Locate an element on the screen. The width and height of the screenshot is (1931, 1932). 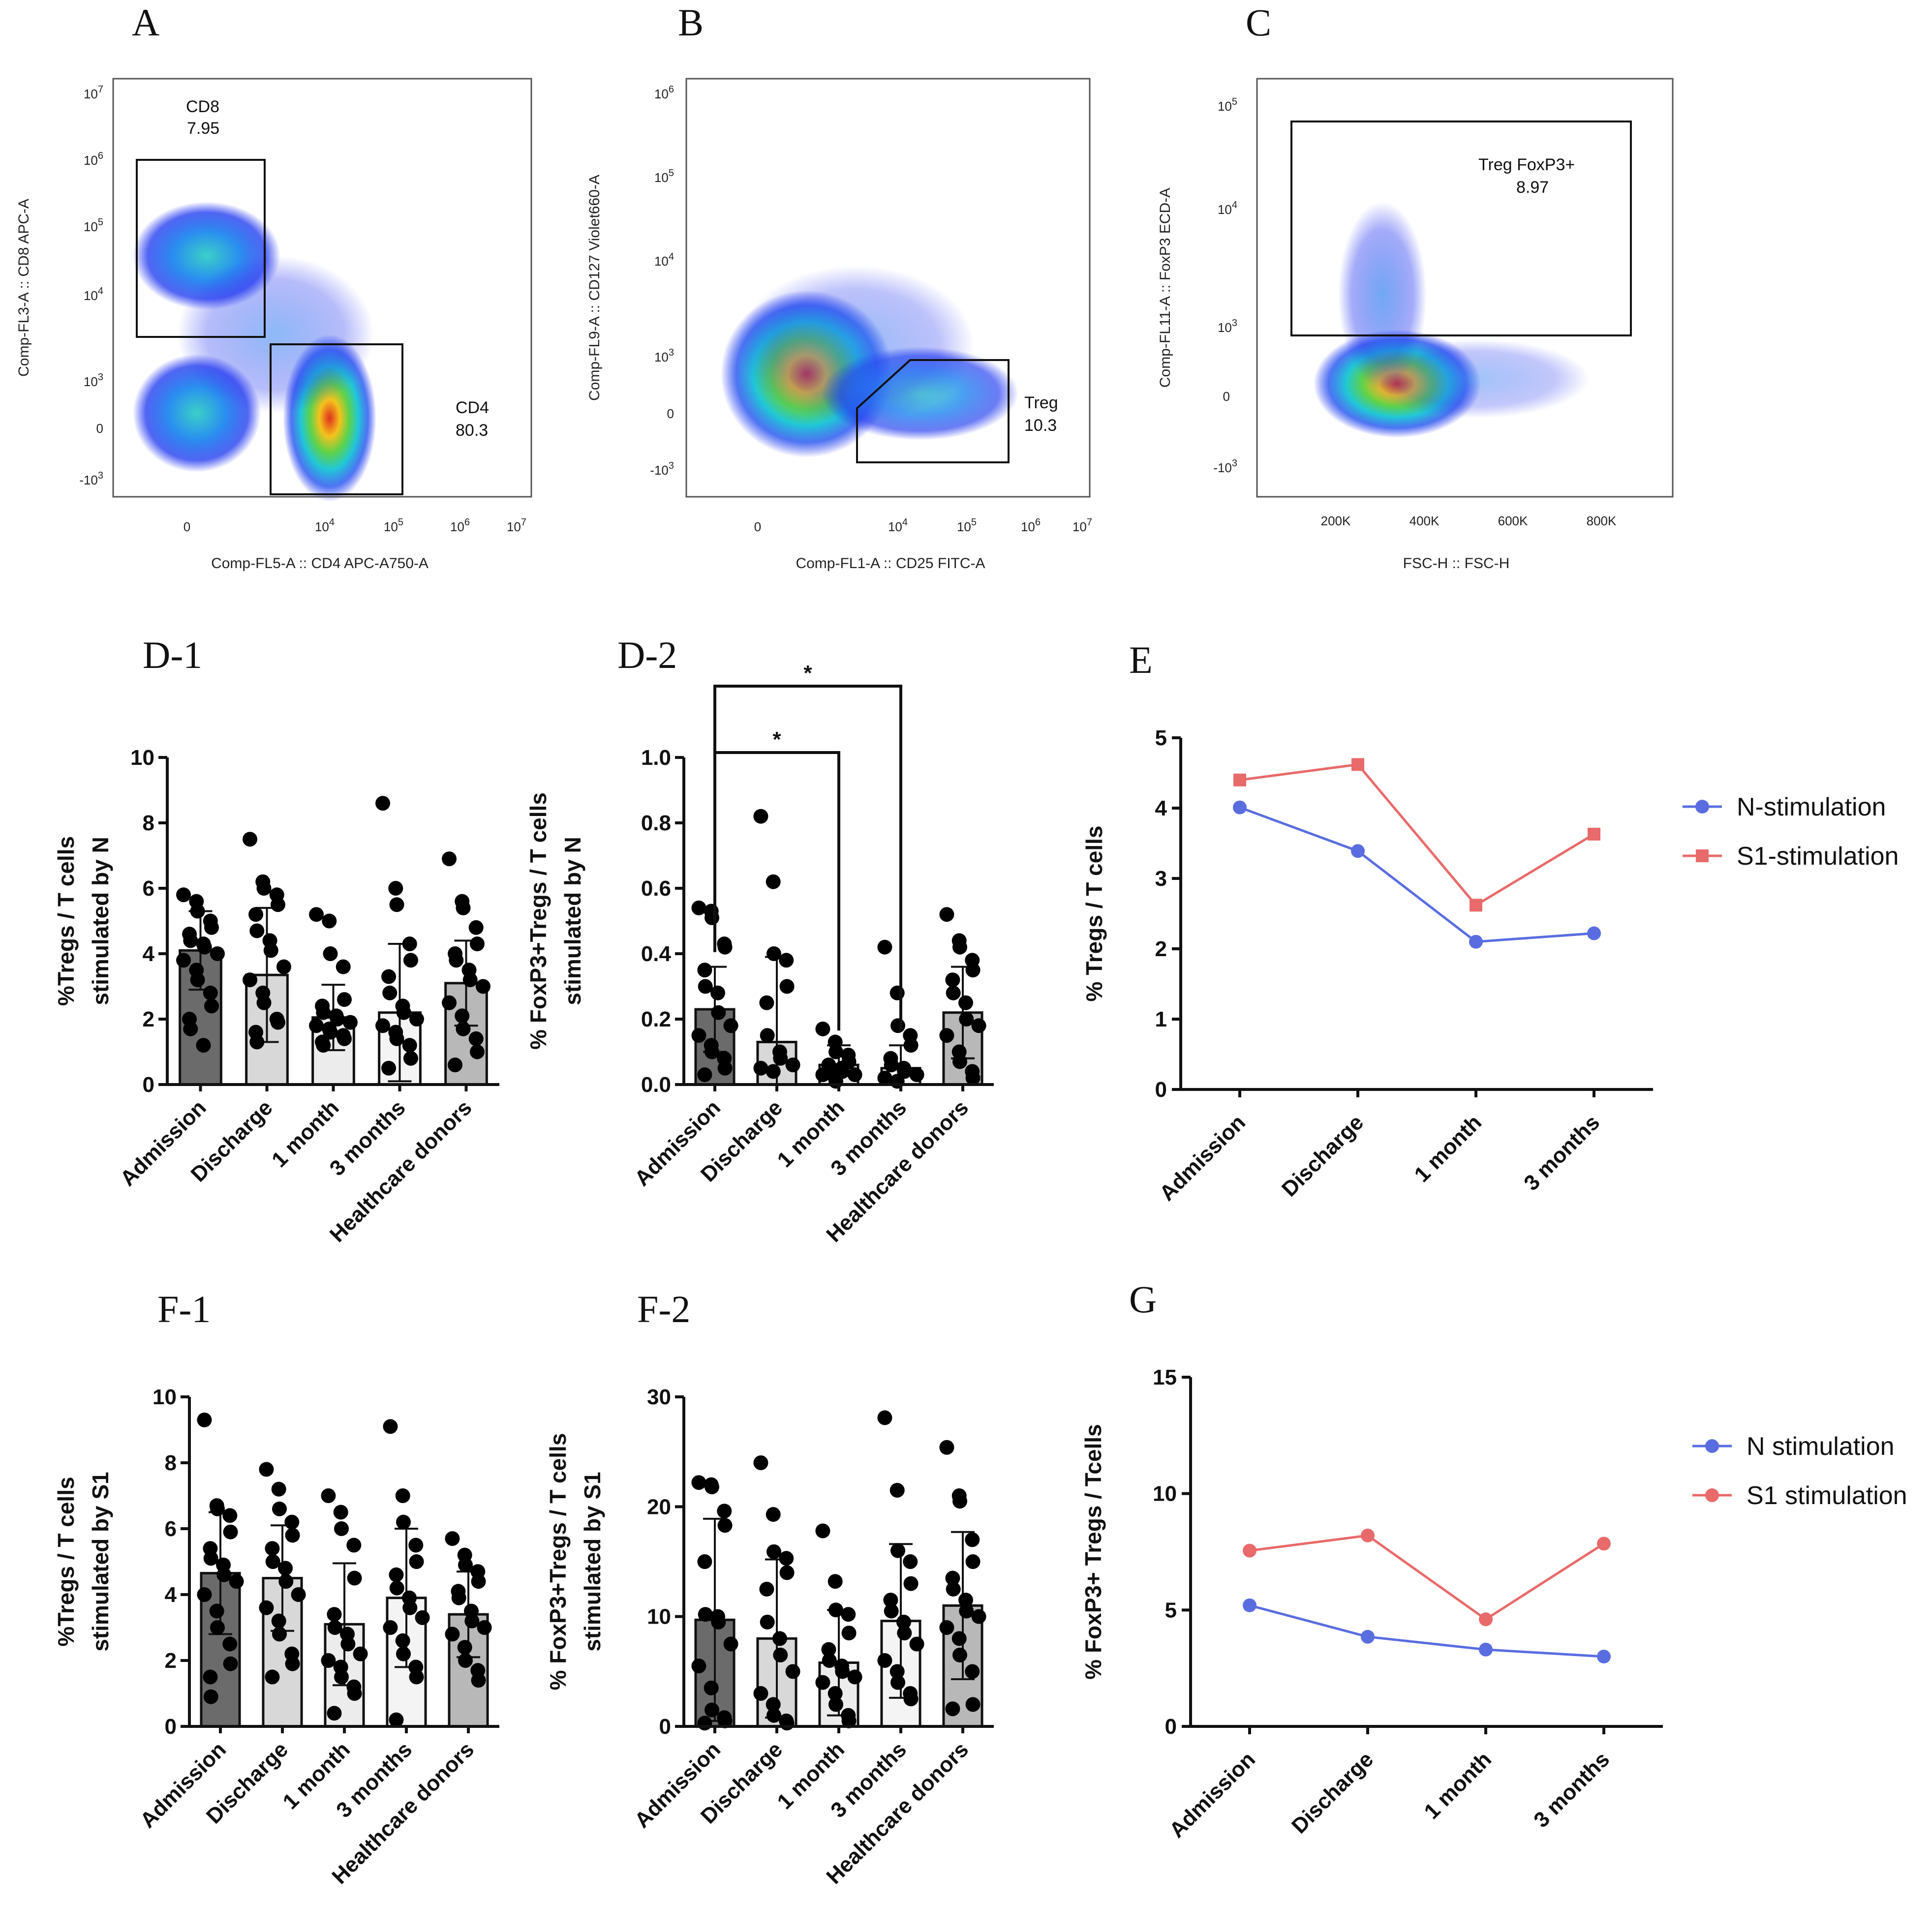
chart-title: D-1 is located at coordinates (172, 655).